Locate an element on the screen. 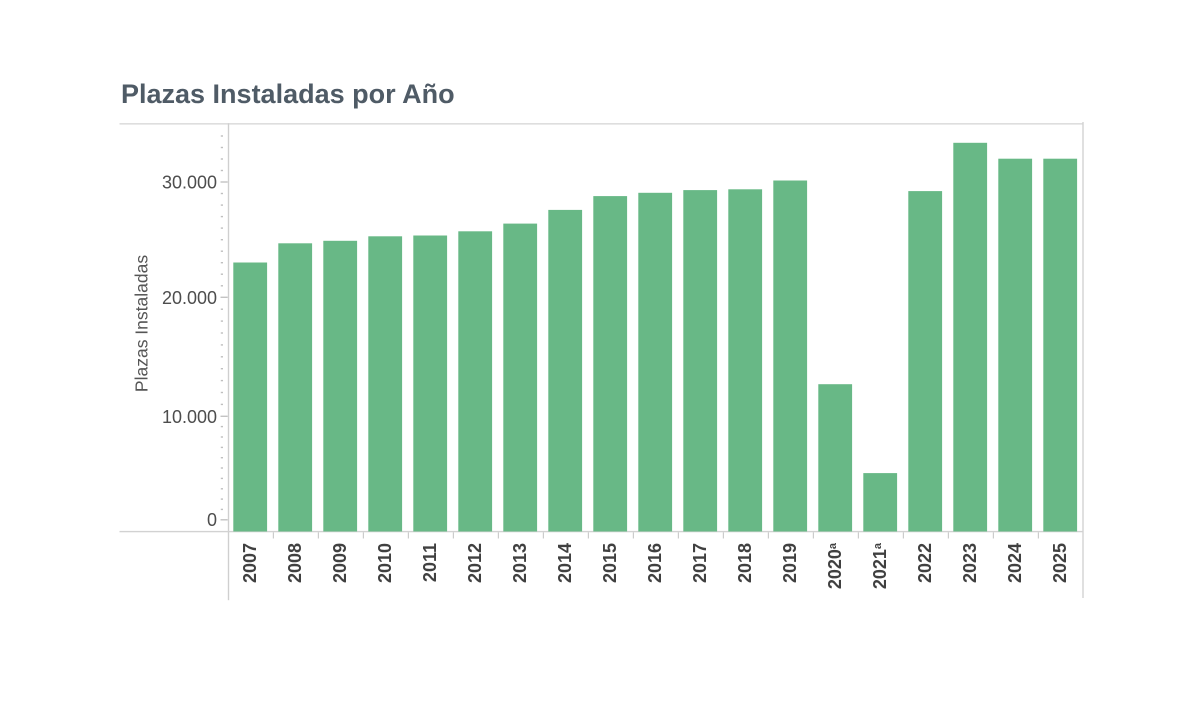 The width and height of the screenshot is (1200, 725). svg-text: 2022 is located at coordinates (925, 563).